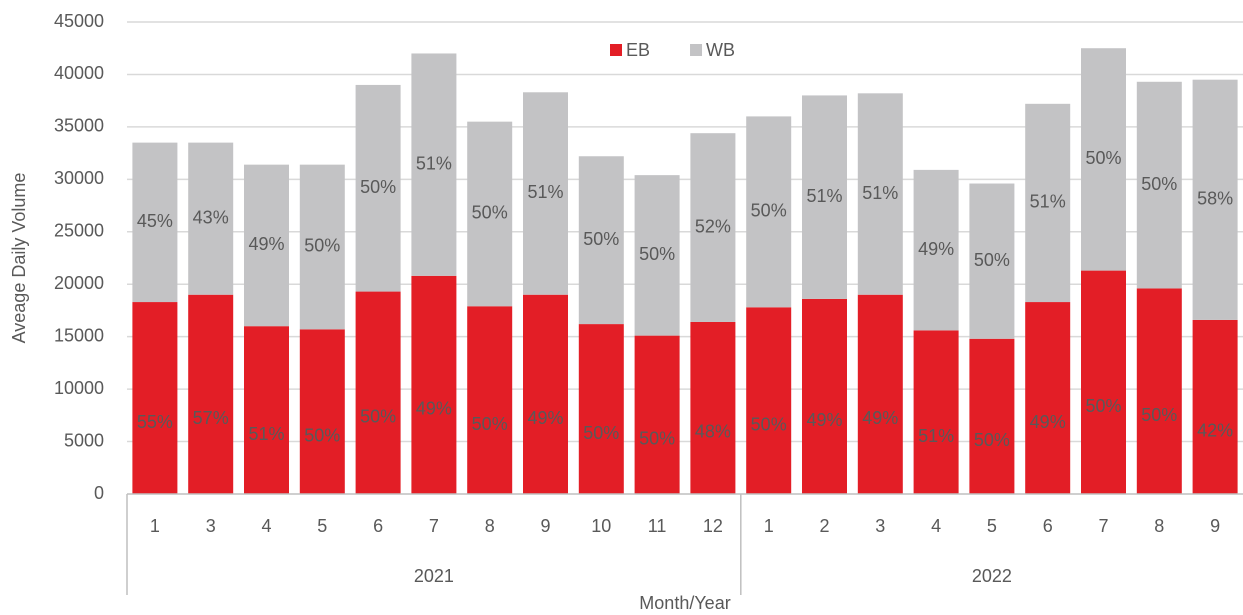  I want to click on share-label: 45%, so click(155, 221).